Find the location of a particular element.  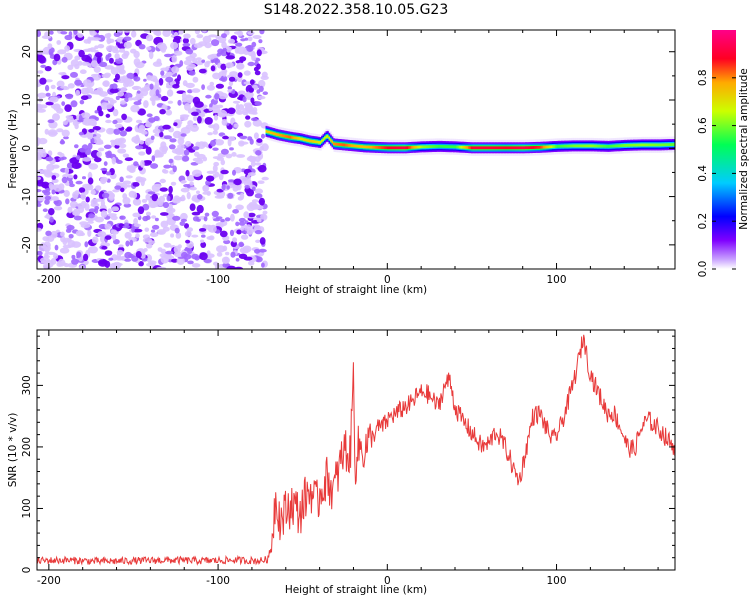

x-tick-label: -200 is located at coordinates (49, 280).